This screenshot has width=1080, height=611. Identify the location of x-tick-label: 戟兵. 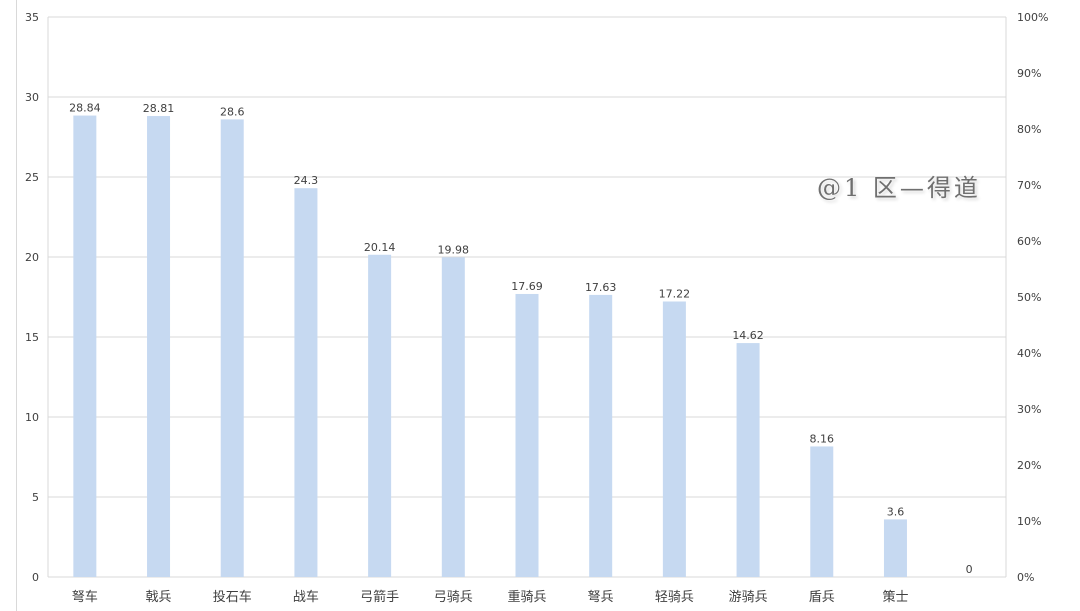
(159, 597).